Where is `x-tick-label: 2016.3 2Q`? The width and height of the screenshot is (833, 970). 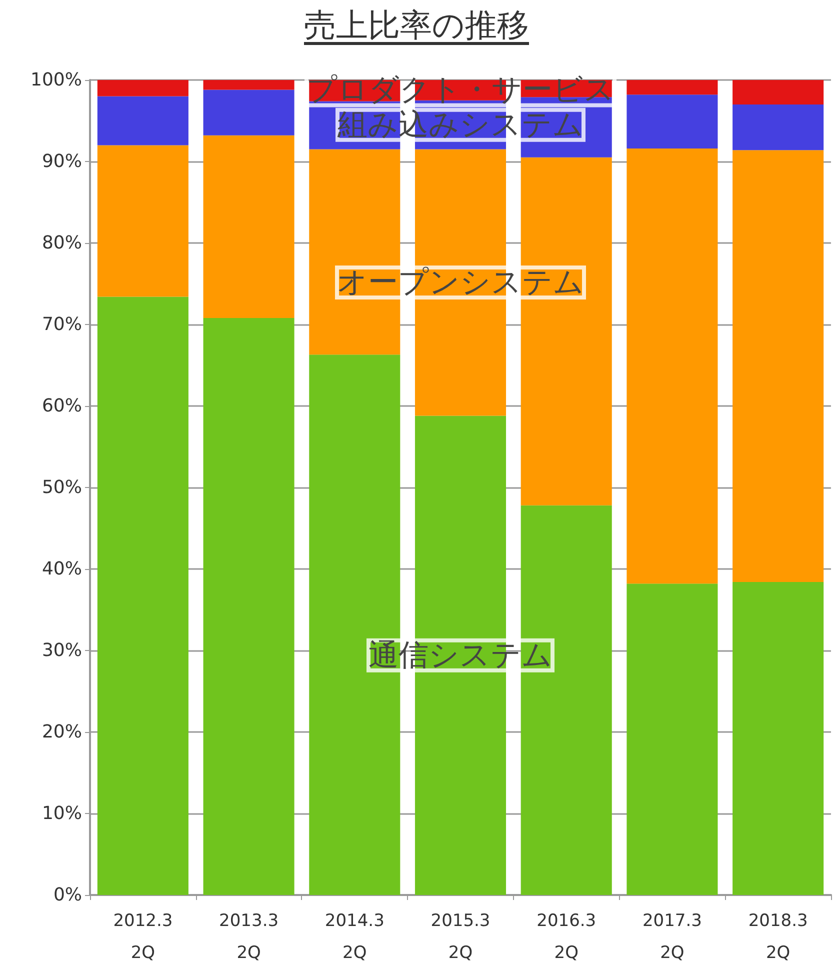 x-tick-label: 2016.3 2Q is located at coordinates (566, 937).